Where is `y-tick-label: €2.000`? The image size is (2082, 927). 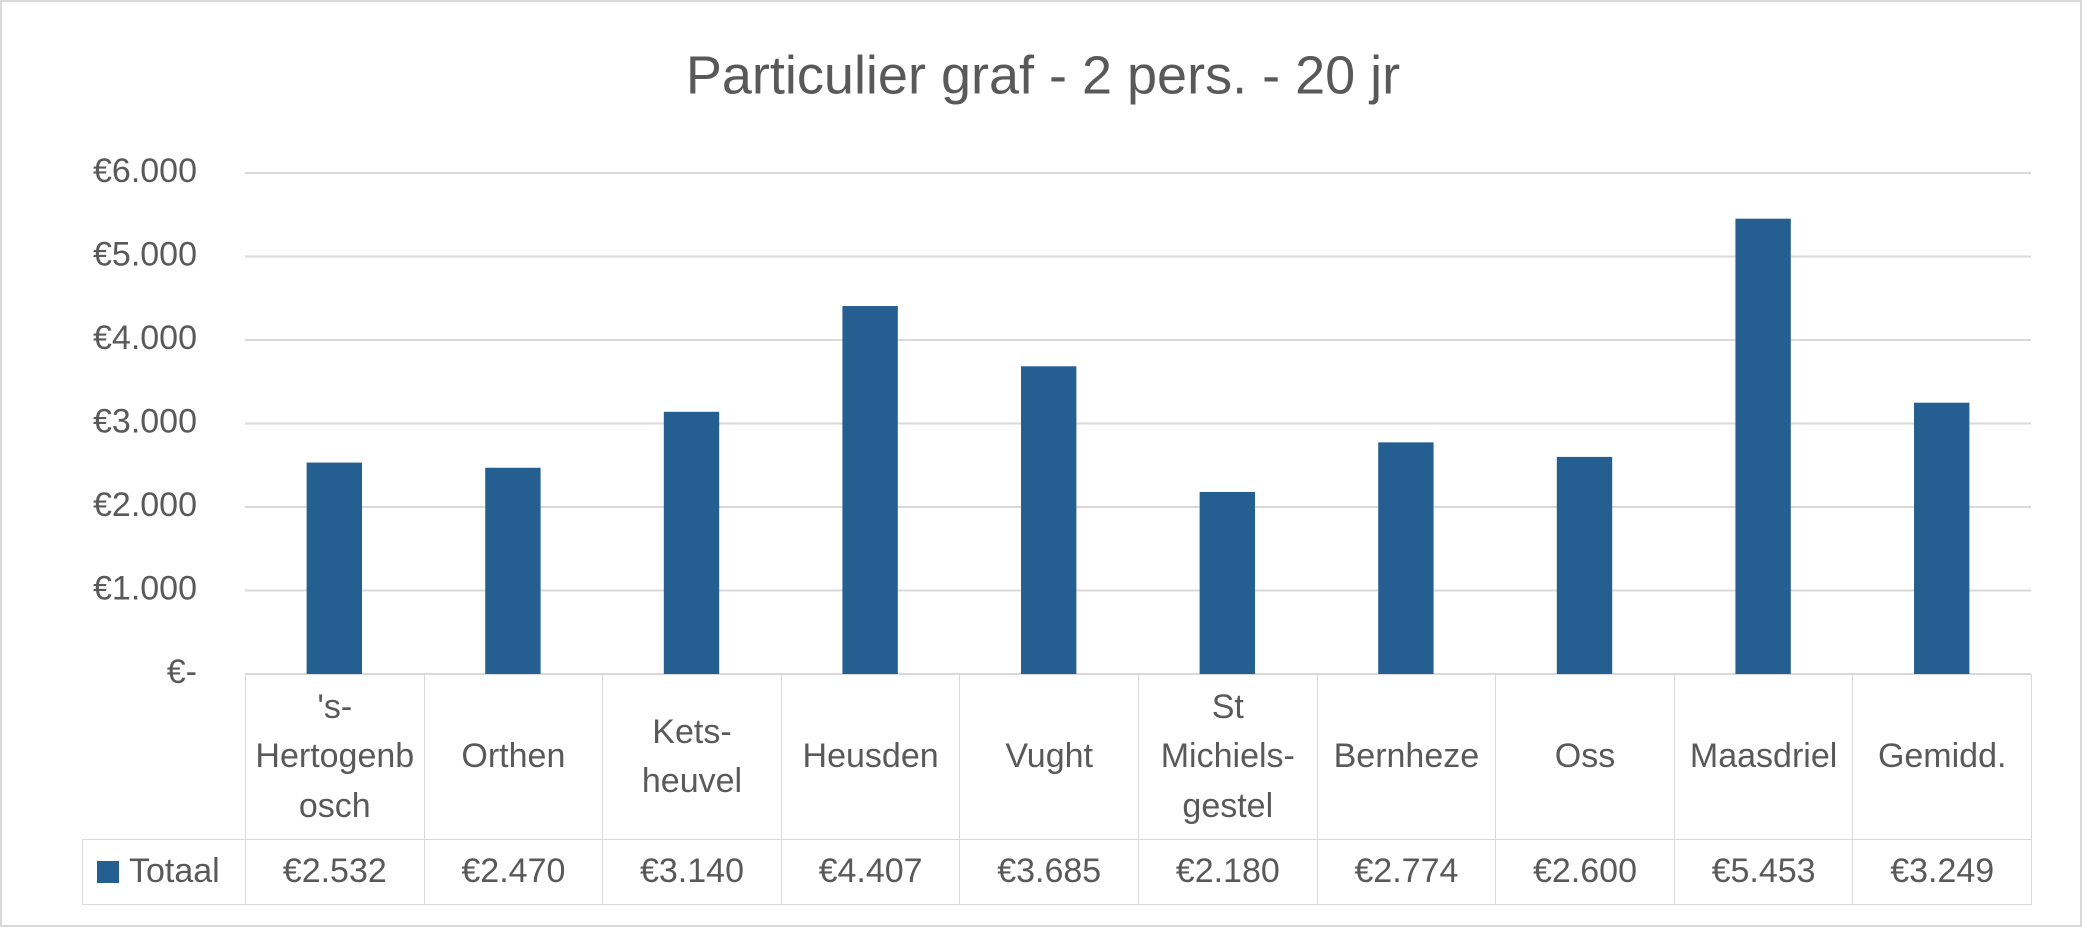 y-tick-label: €2.000 is located at coordinates (145, 505).